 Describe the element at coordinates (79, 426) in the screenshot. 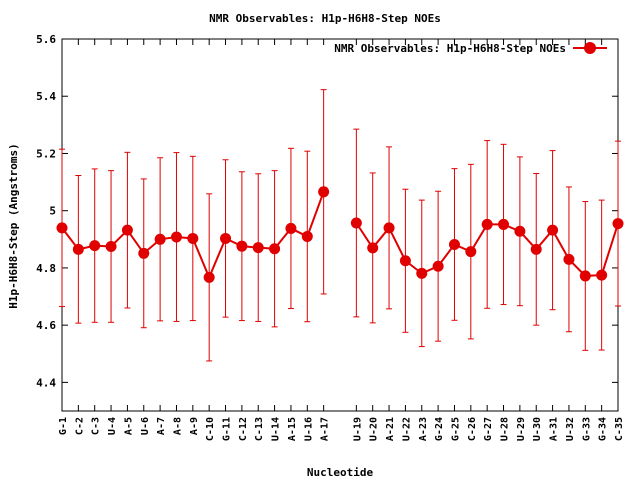

I see `x-tick-label: C-2` at that location.